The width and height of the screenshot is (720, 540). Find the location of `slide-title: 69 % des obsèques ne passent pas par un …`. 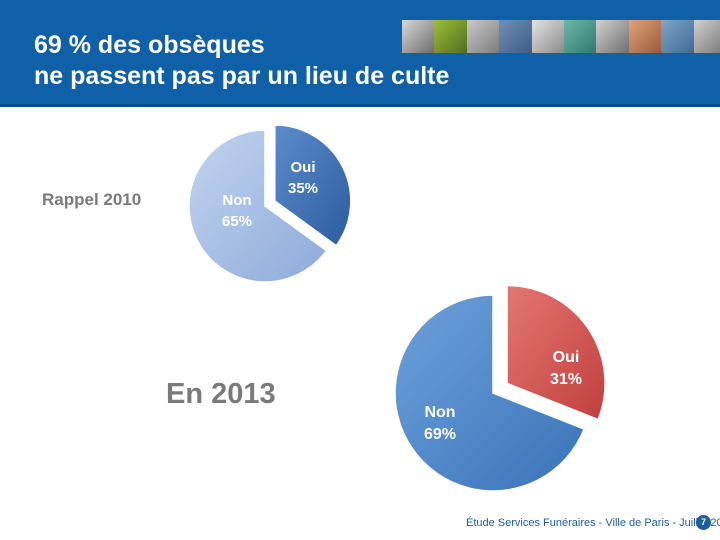

slide-title: 69 % des obsèques ne passent pas par un … is located at coordinates (241, 61).